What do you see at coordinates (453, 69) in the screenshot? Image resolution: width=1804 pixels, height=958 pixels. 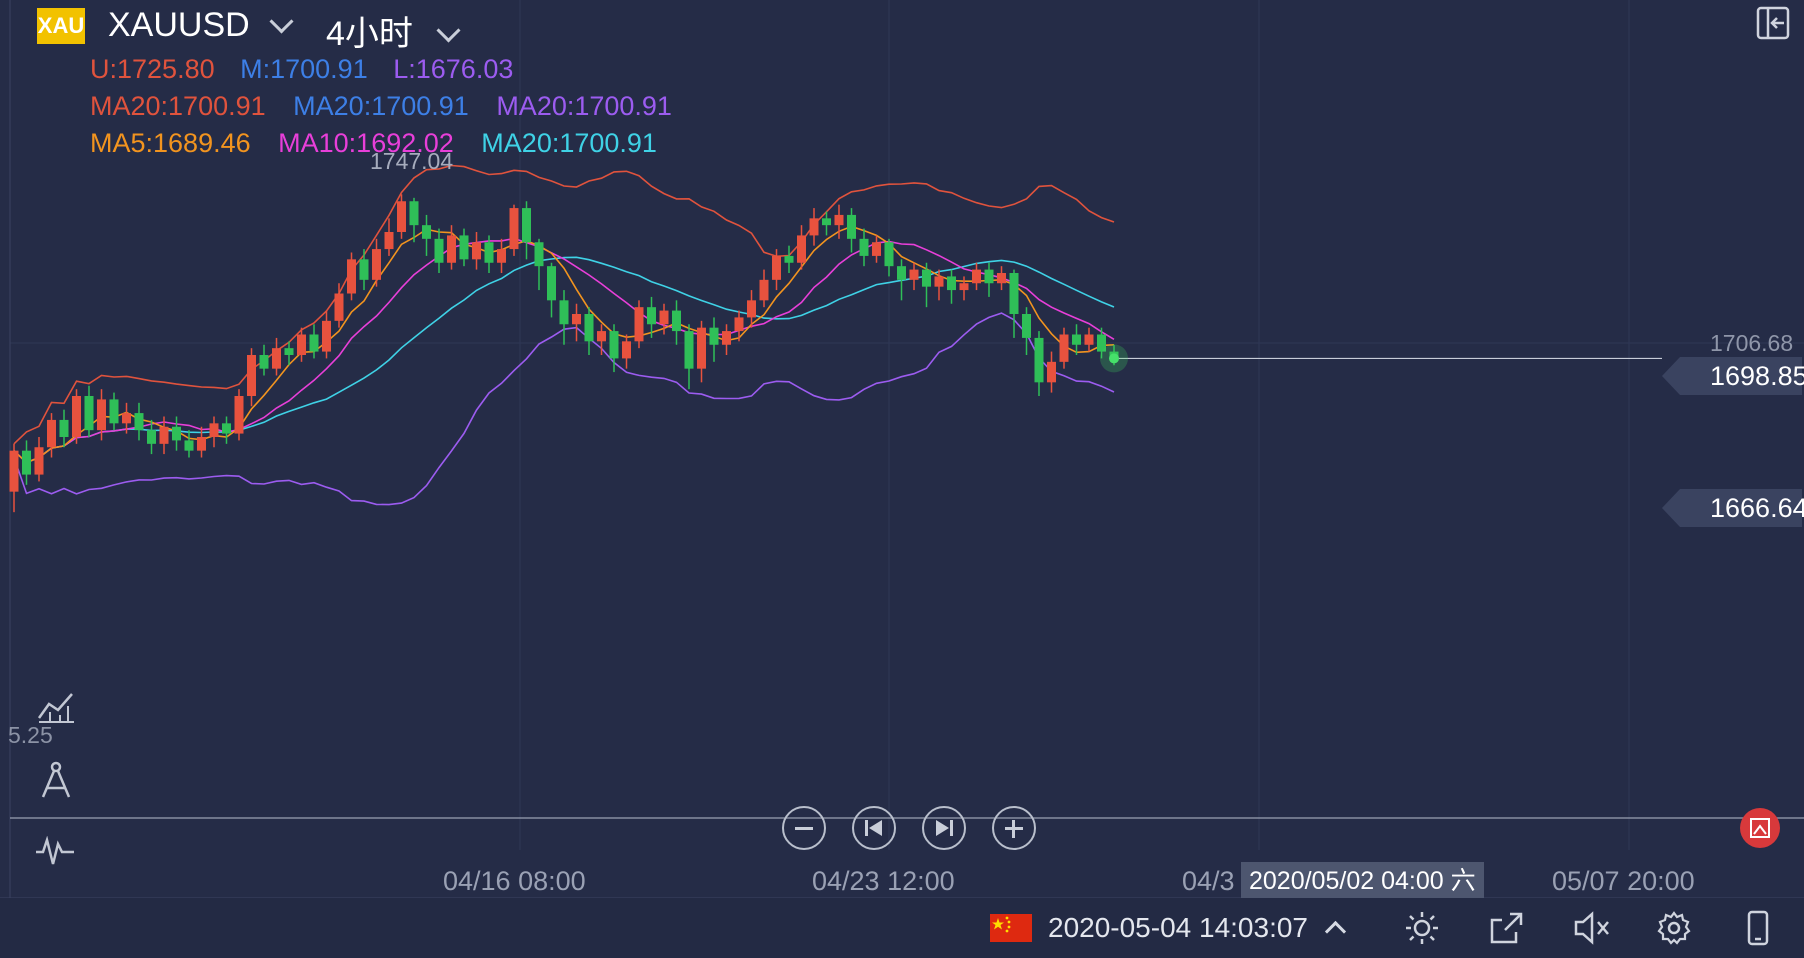 I see `boll-lower-label: L:1676.03` at bounding box center [453, 69].